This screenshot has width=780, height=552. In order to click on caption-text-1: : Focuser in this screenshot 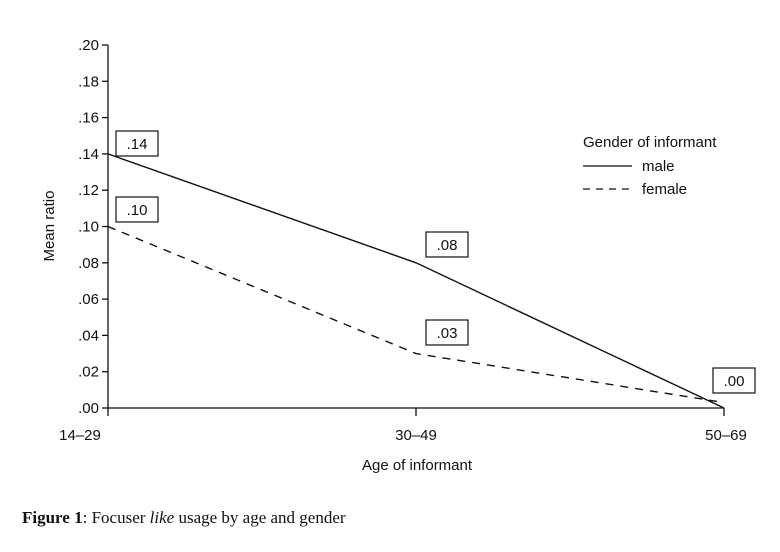, I will do `click(116, 517)`.